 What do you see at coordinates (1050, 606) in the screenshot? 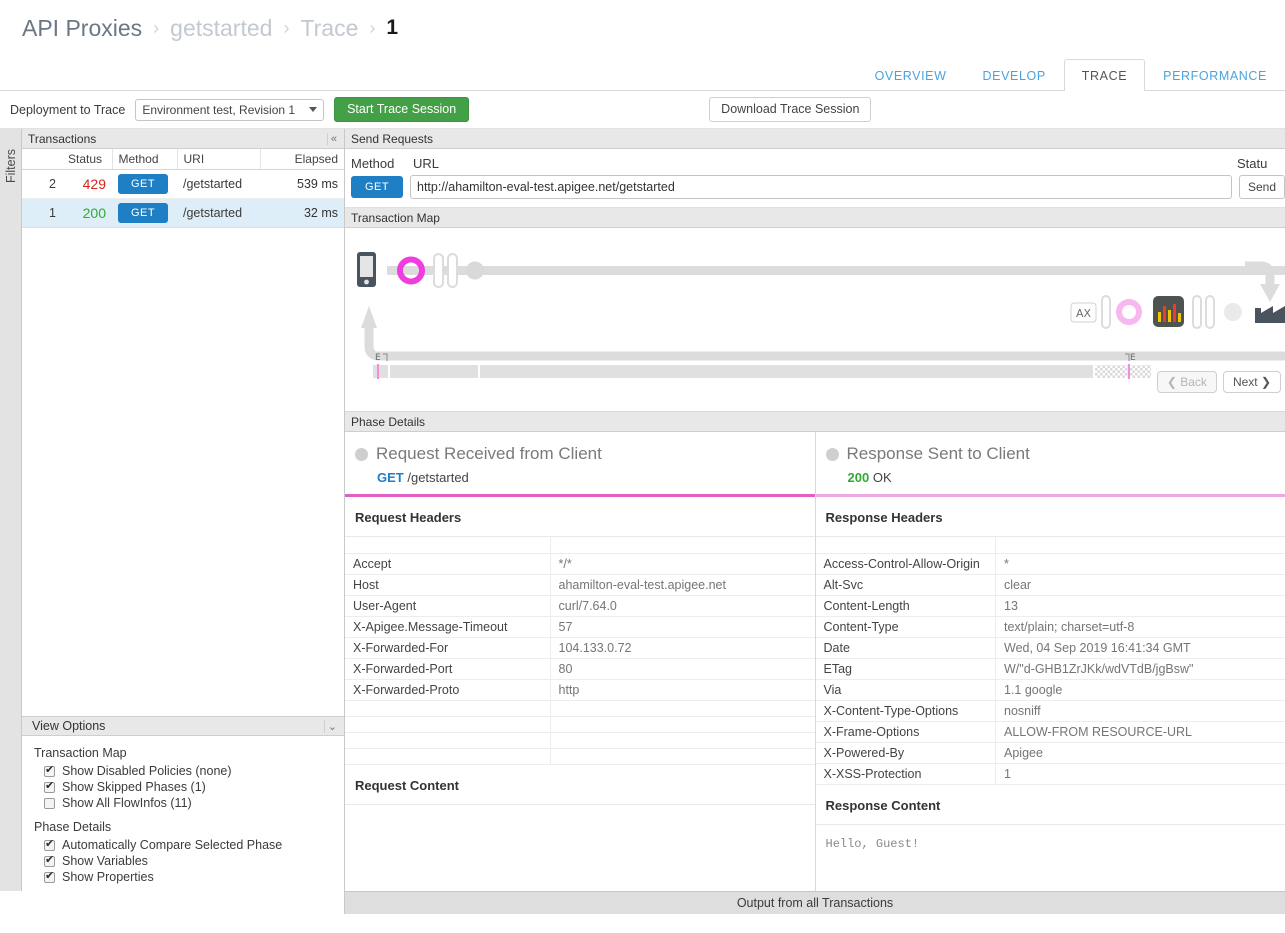
I see `table-row: Content-Length 13` at bounding box center [1050, 606].